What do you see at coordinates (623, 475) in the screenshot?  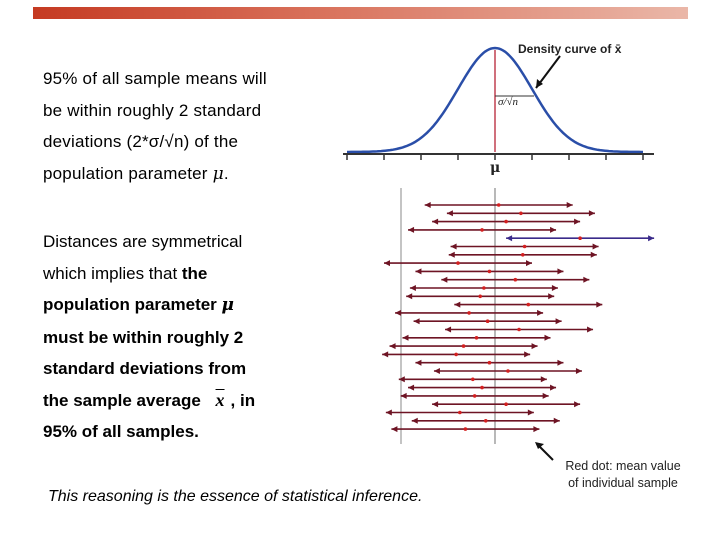 I see `red-dot-note: Red dot: mean value of individual sample` at bounding box center [623, 475].